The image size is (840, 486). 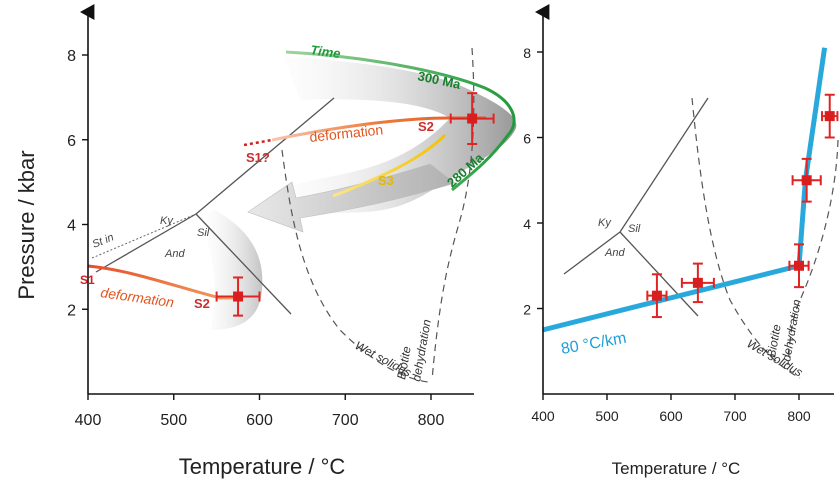 What do you see at coordinates (664, 165) in the screenshot?
I see `right-ky-sil-boundary` at bounding box center [664, 165].